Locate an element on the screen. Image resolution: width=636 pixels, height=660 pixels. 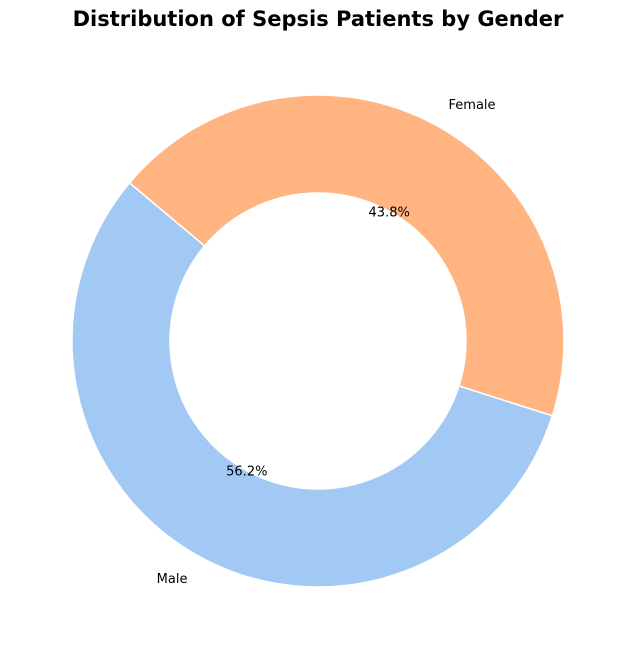
percent-label-male: 56.2% is located at coordinates (246, 471).